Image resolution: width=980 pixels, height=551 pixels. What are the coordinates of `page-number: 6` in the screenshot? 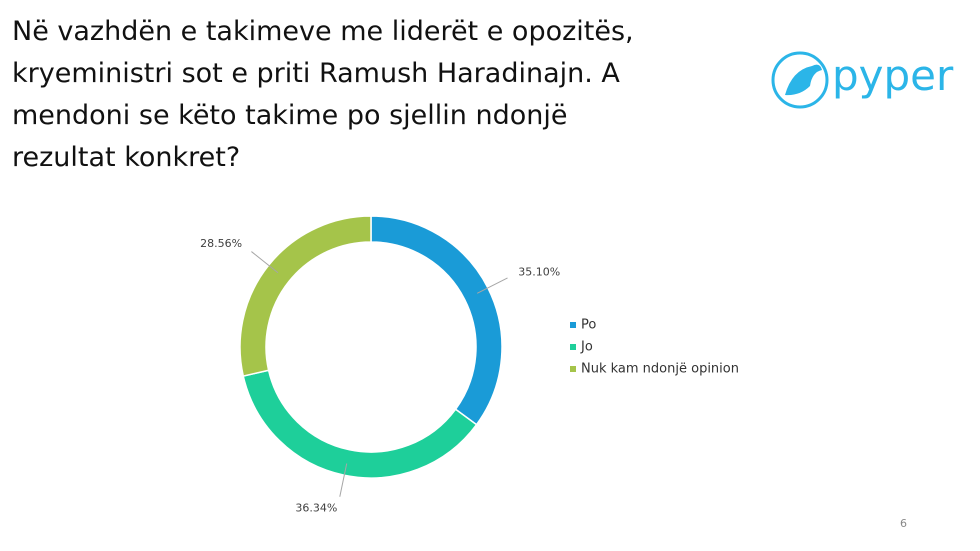 It's located at (903, 523).